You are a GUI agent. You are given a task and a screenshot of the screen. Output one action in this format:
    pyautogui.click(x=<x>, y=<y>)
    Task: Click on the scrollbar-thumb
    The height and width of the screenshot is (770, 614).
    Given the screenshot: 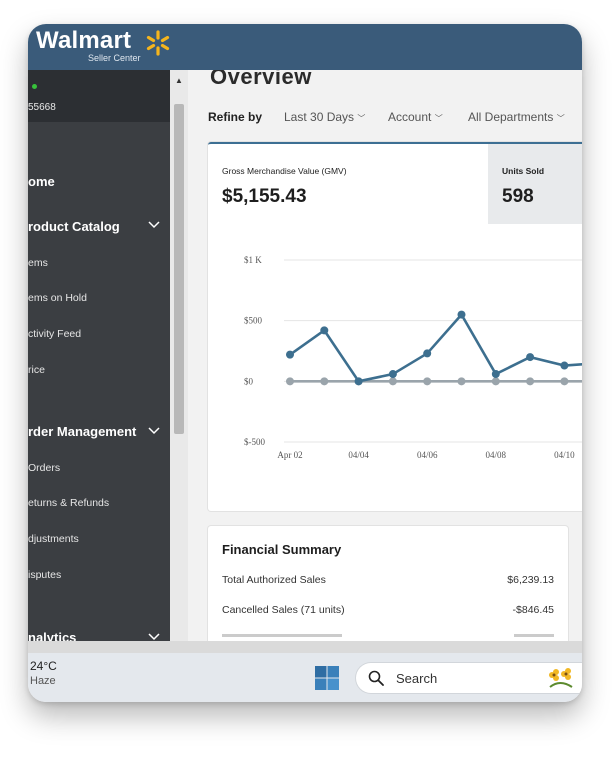 What is the action you would take?
    pyautogui.click(x=179, y=269)
    